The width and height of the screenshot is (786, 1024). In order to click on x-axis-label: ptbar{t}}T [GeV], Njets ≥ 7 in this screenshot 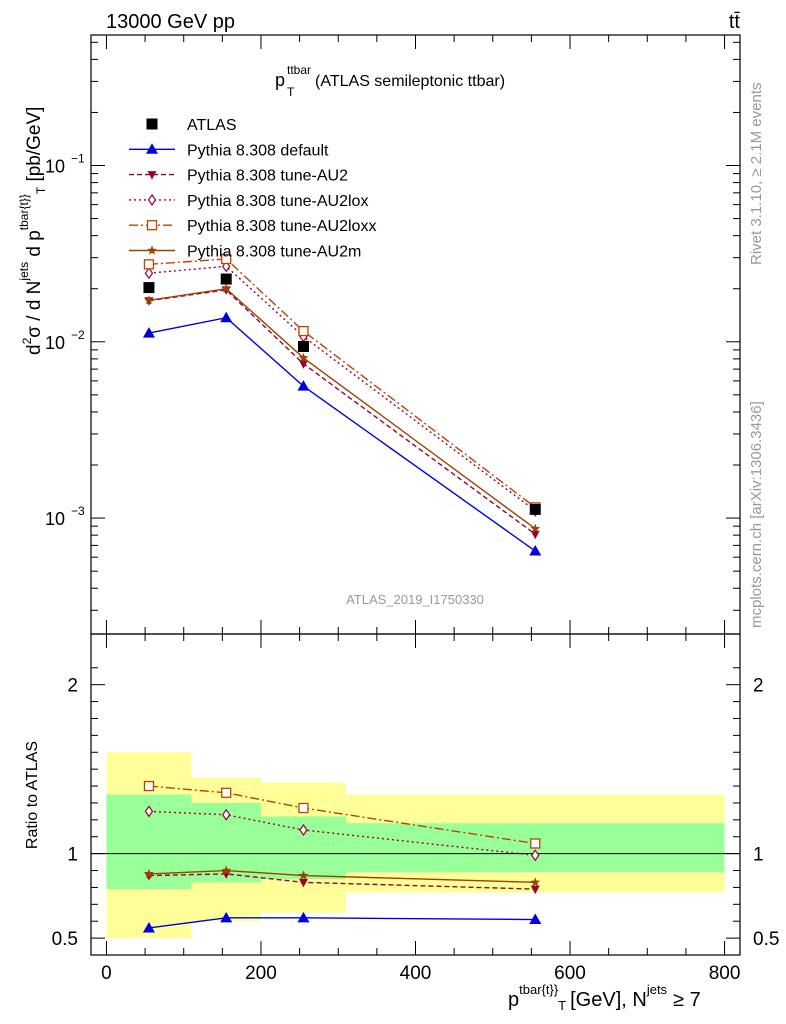, I will do `click(604, 997)`.